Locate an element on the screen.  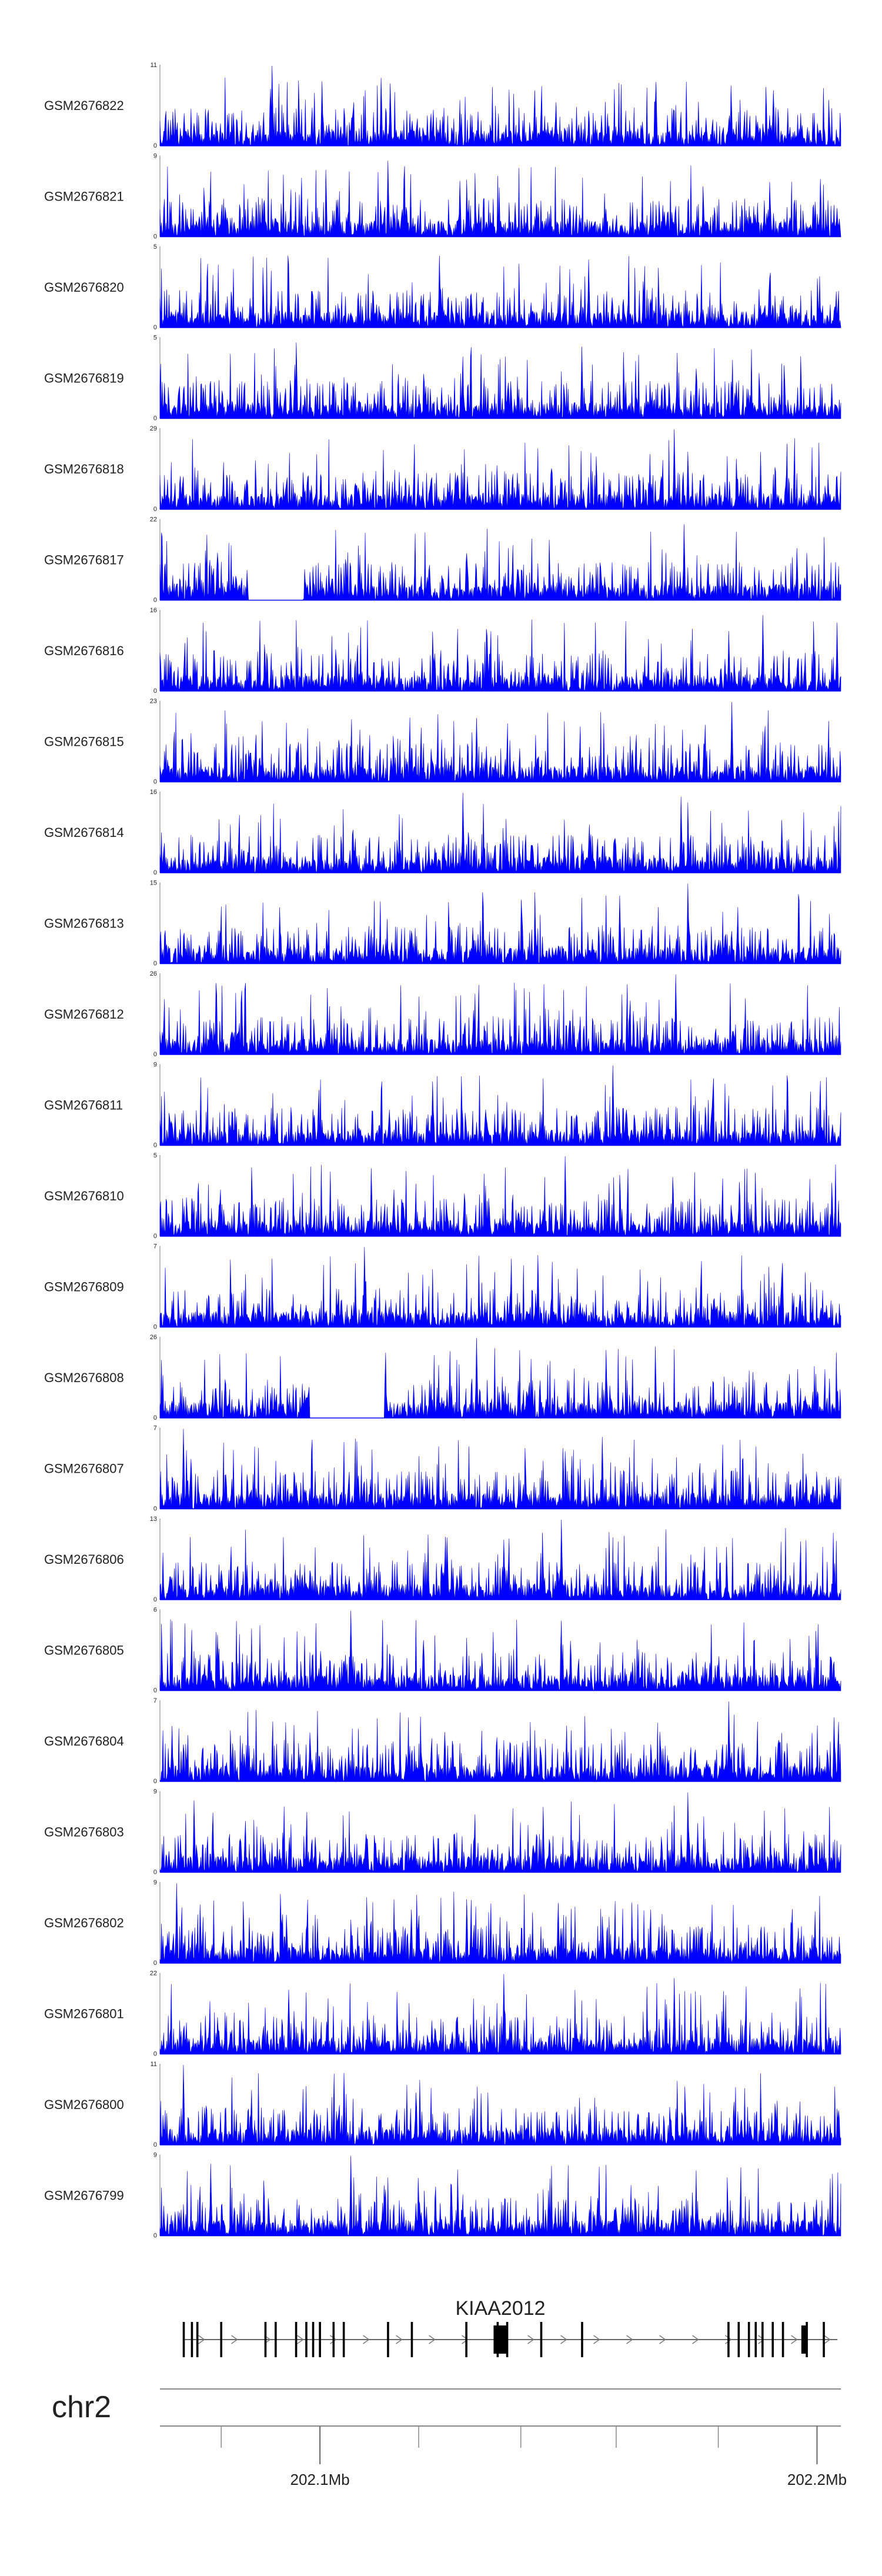
coverage-track: GSM2676815 23 0 is located at coordinates (442, 742).